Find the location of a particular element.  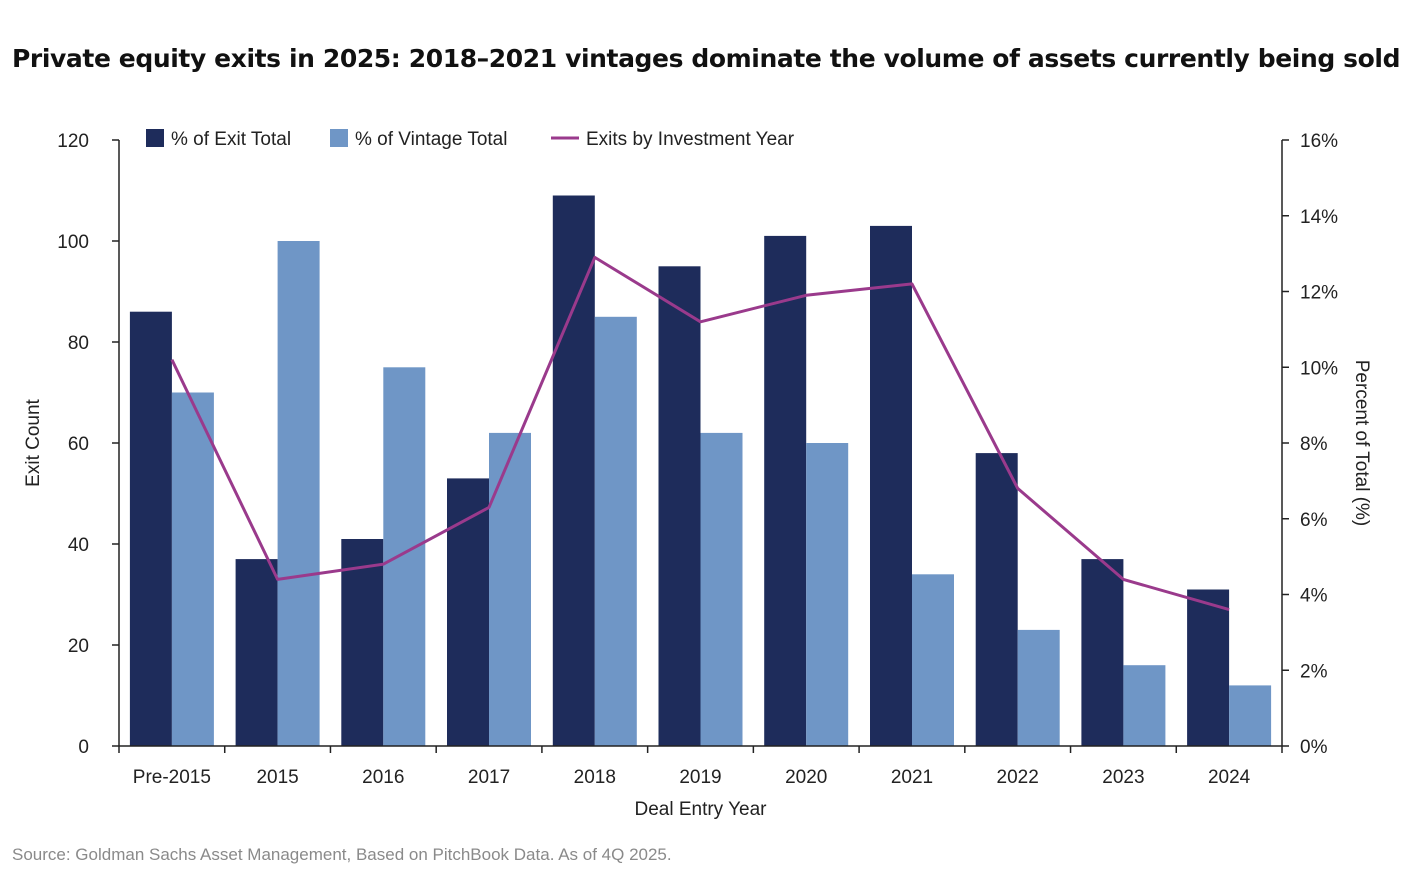

x-tick-label: 2023 is located at coordinates (1123, 777).